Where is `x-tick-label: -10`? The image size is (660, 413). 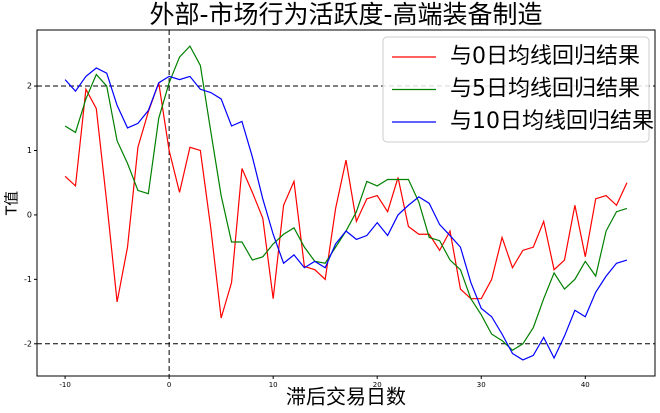
x-tick-label: -10 is located at coordinates (64, 385).